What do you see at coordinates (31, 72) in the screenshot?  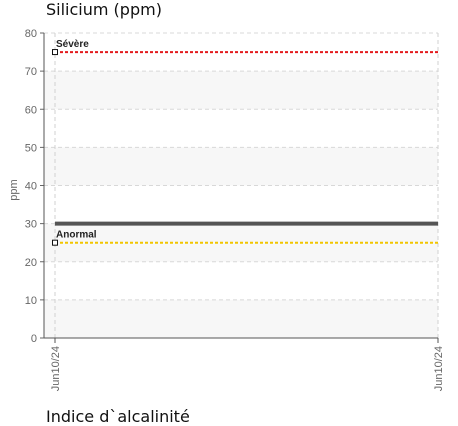 I see `y-tick-label: 70` at bounding box center [31, 72].